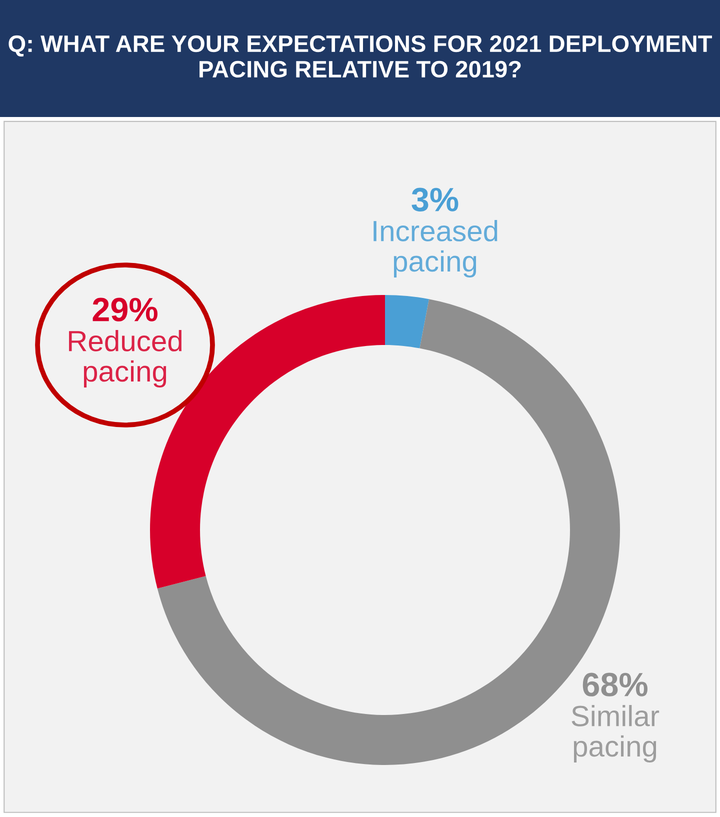  I want to click on data-label: 29%, so click(125, 310).